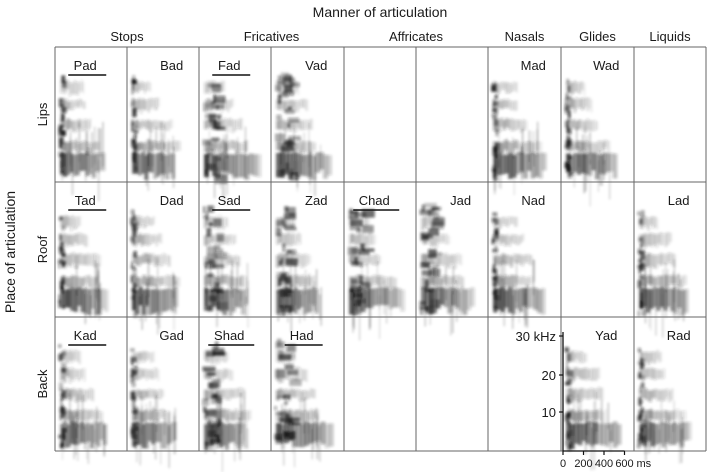 This screenshot has height=472, width=712. I want to click on cell-mad: Mad, so click(519, 127).